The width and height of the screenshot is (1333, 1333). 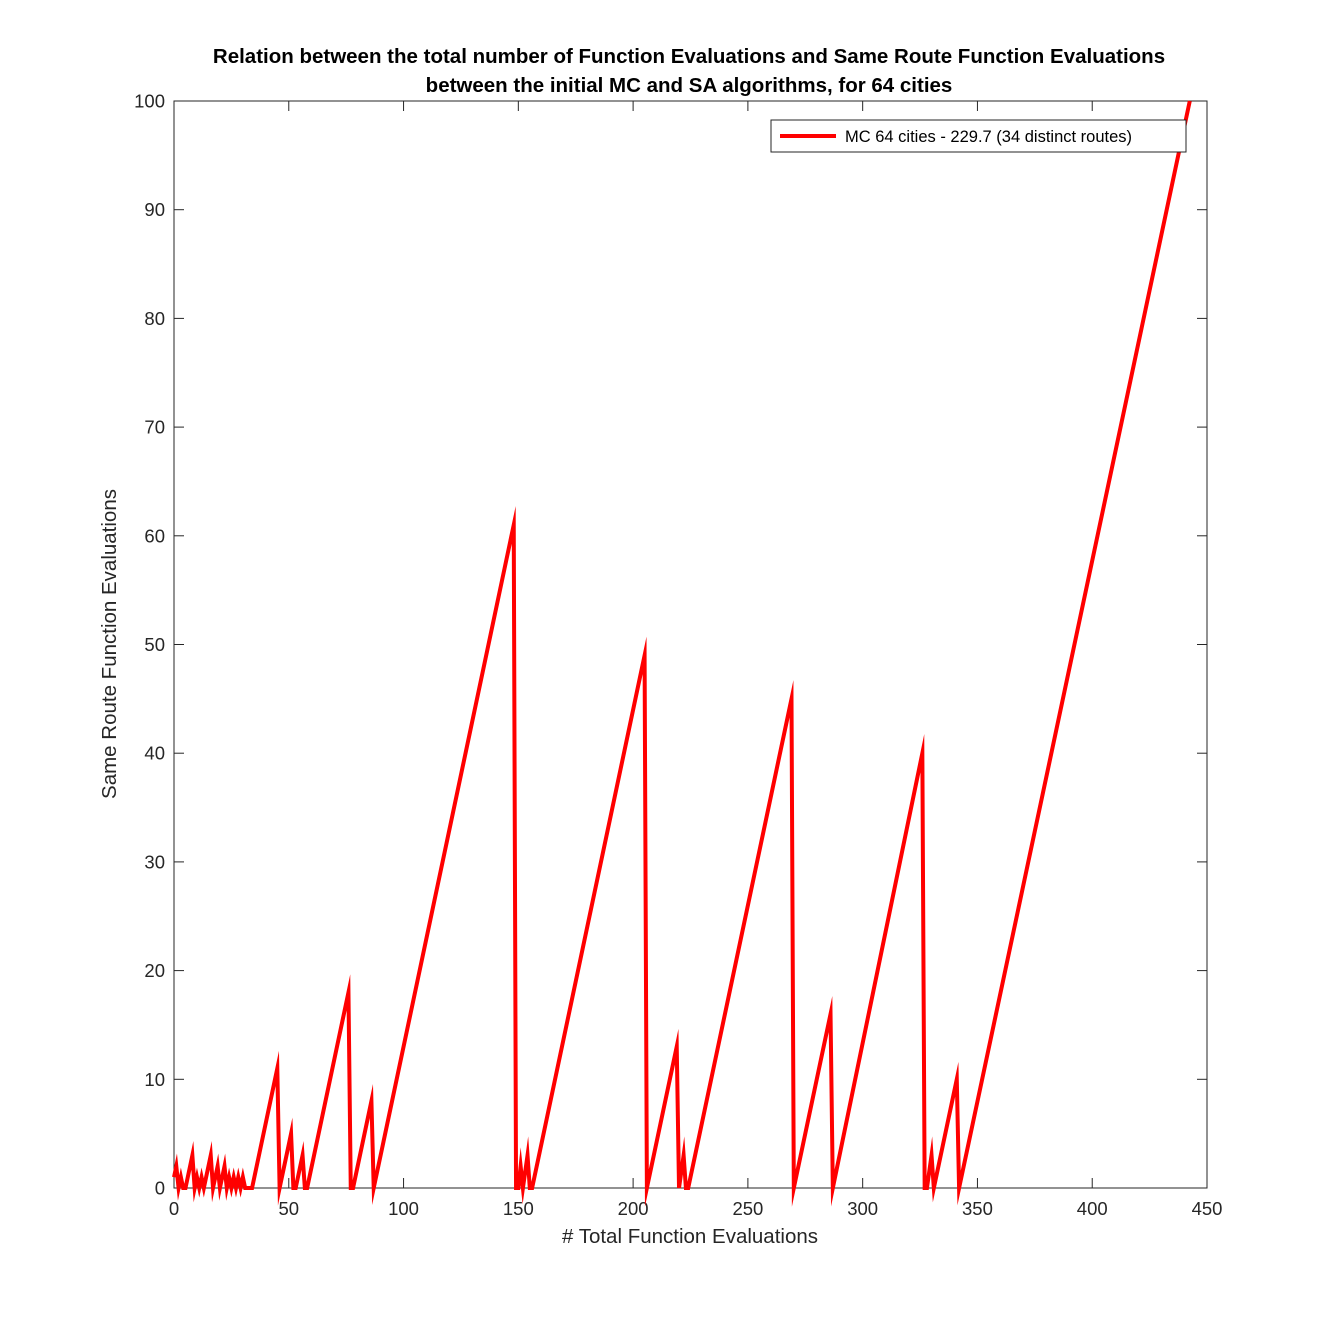 What do you see at coordinates (862, 1208) in the screenshot?
I see `x-tick-label: 300` at bounding box center [862, 1208].